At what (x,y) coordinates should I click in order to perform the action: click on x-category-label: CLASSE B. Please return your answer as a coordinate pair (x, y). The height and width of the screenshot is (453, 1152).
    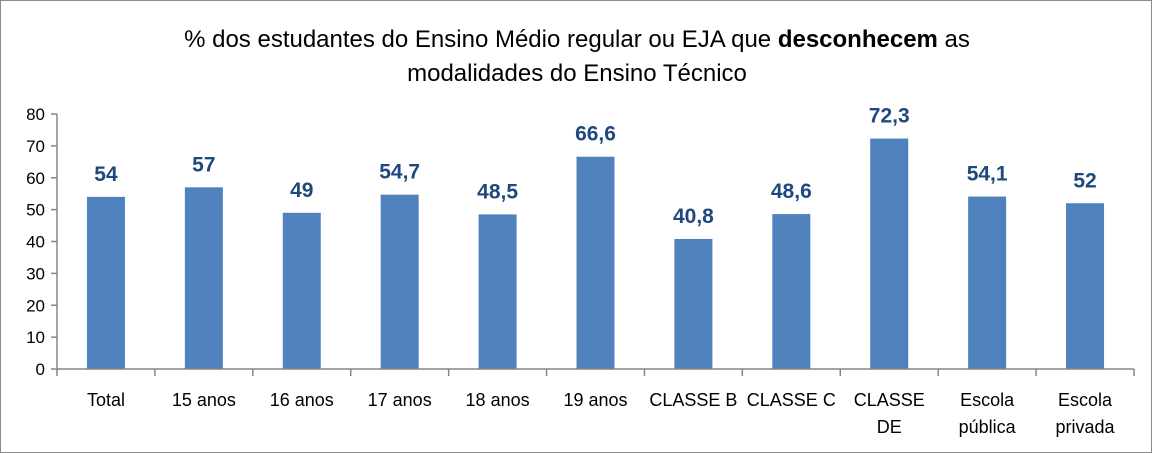
    Looking at the image, I should click on (693, 400).